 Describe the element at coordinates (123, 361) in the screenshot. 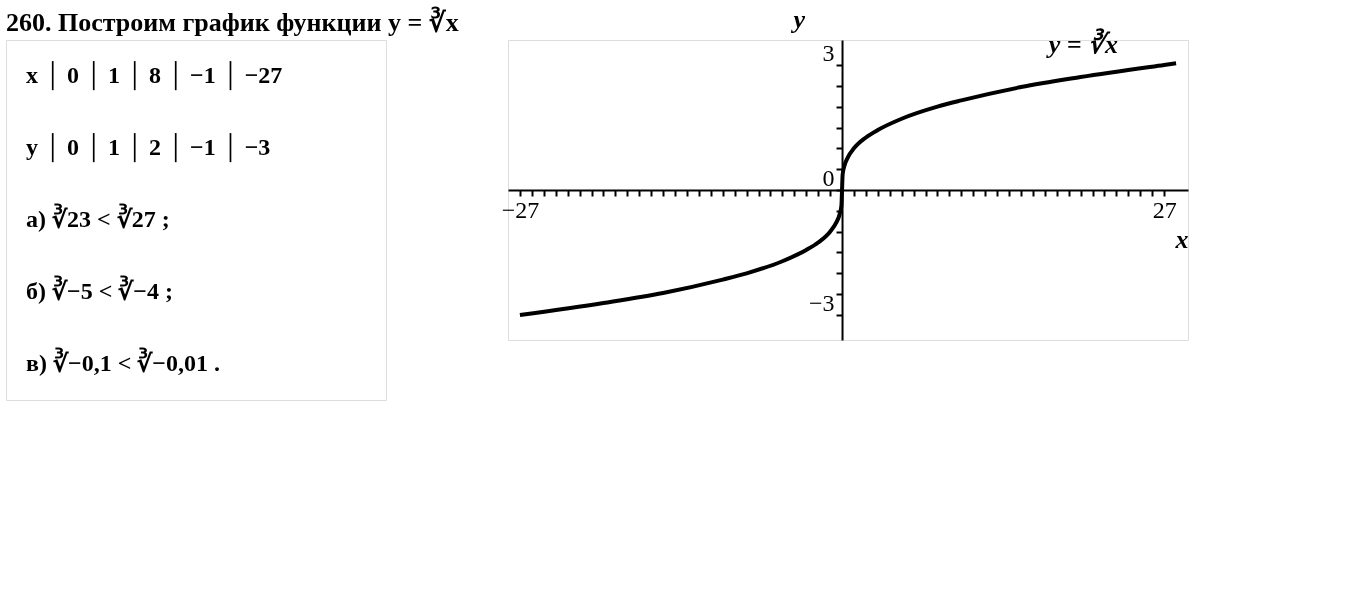

I see `text: в) ∛−0,1 < ∛−0,01 .` at that location.